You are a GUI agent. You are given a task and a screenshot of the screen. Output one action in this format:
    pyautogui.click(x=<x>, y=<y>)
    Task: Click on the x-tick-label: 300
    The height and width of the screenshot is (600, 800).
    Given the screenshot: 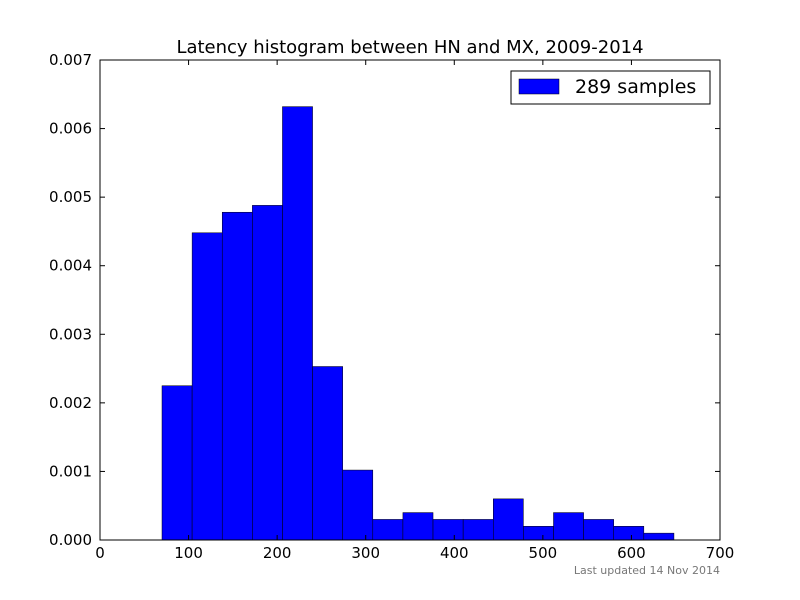 What is the action you would take?
    pyautogui.click(x=365, y=553)
    